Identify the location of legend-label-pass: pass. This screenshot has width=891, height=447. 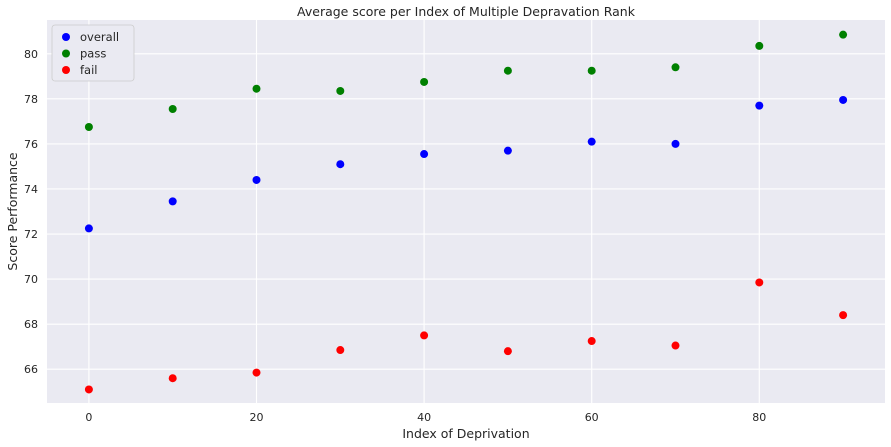
(93, 54).